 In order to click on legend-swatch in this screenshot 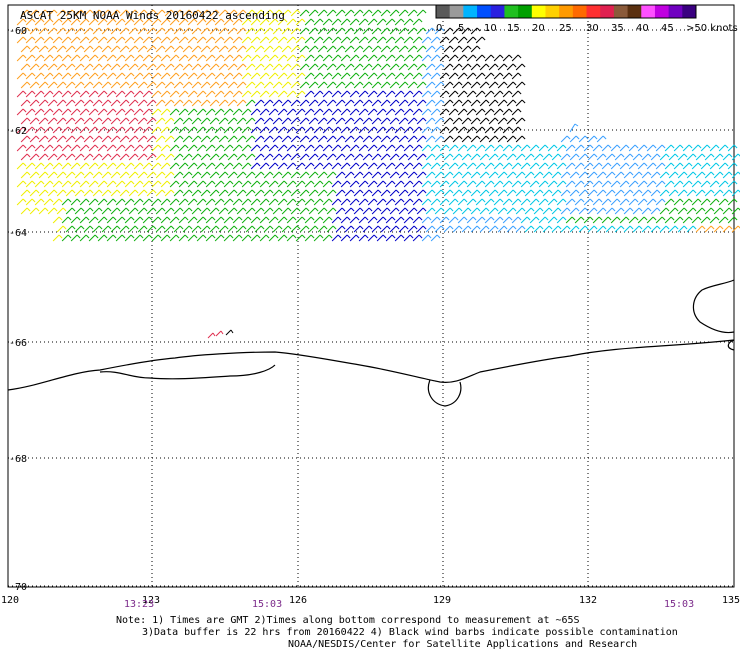, I will do `click(634, 11)`.